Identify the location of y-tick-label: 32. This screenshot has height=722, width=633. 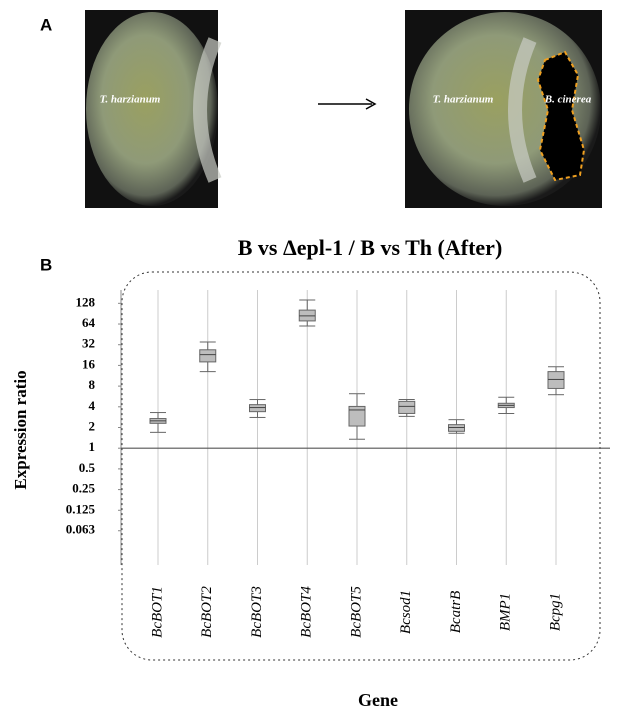
(88, 343).